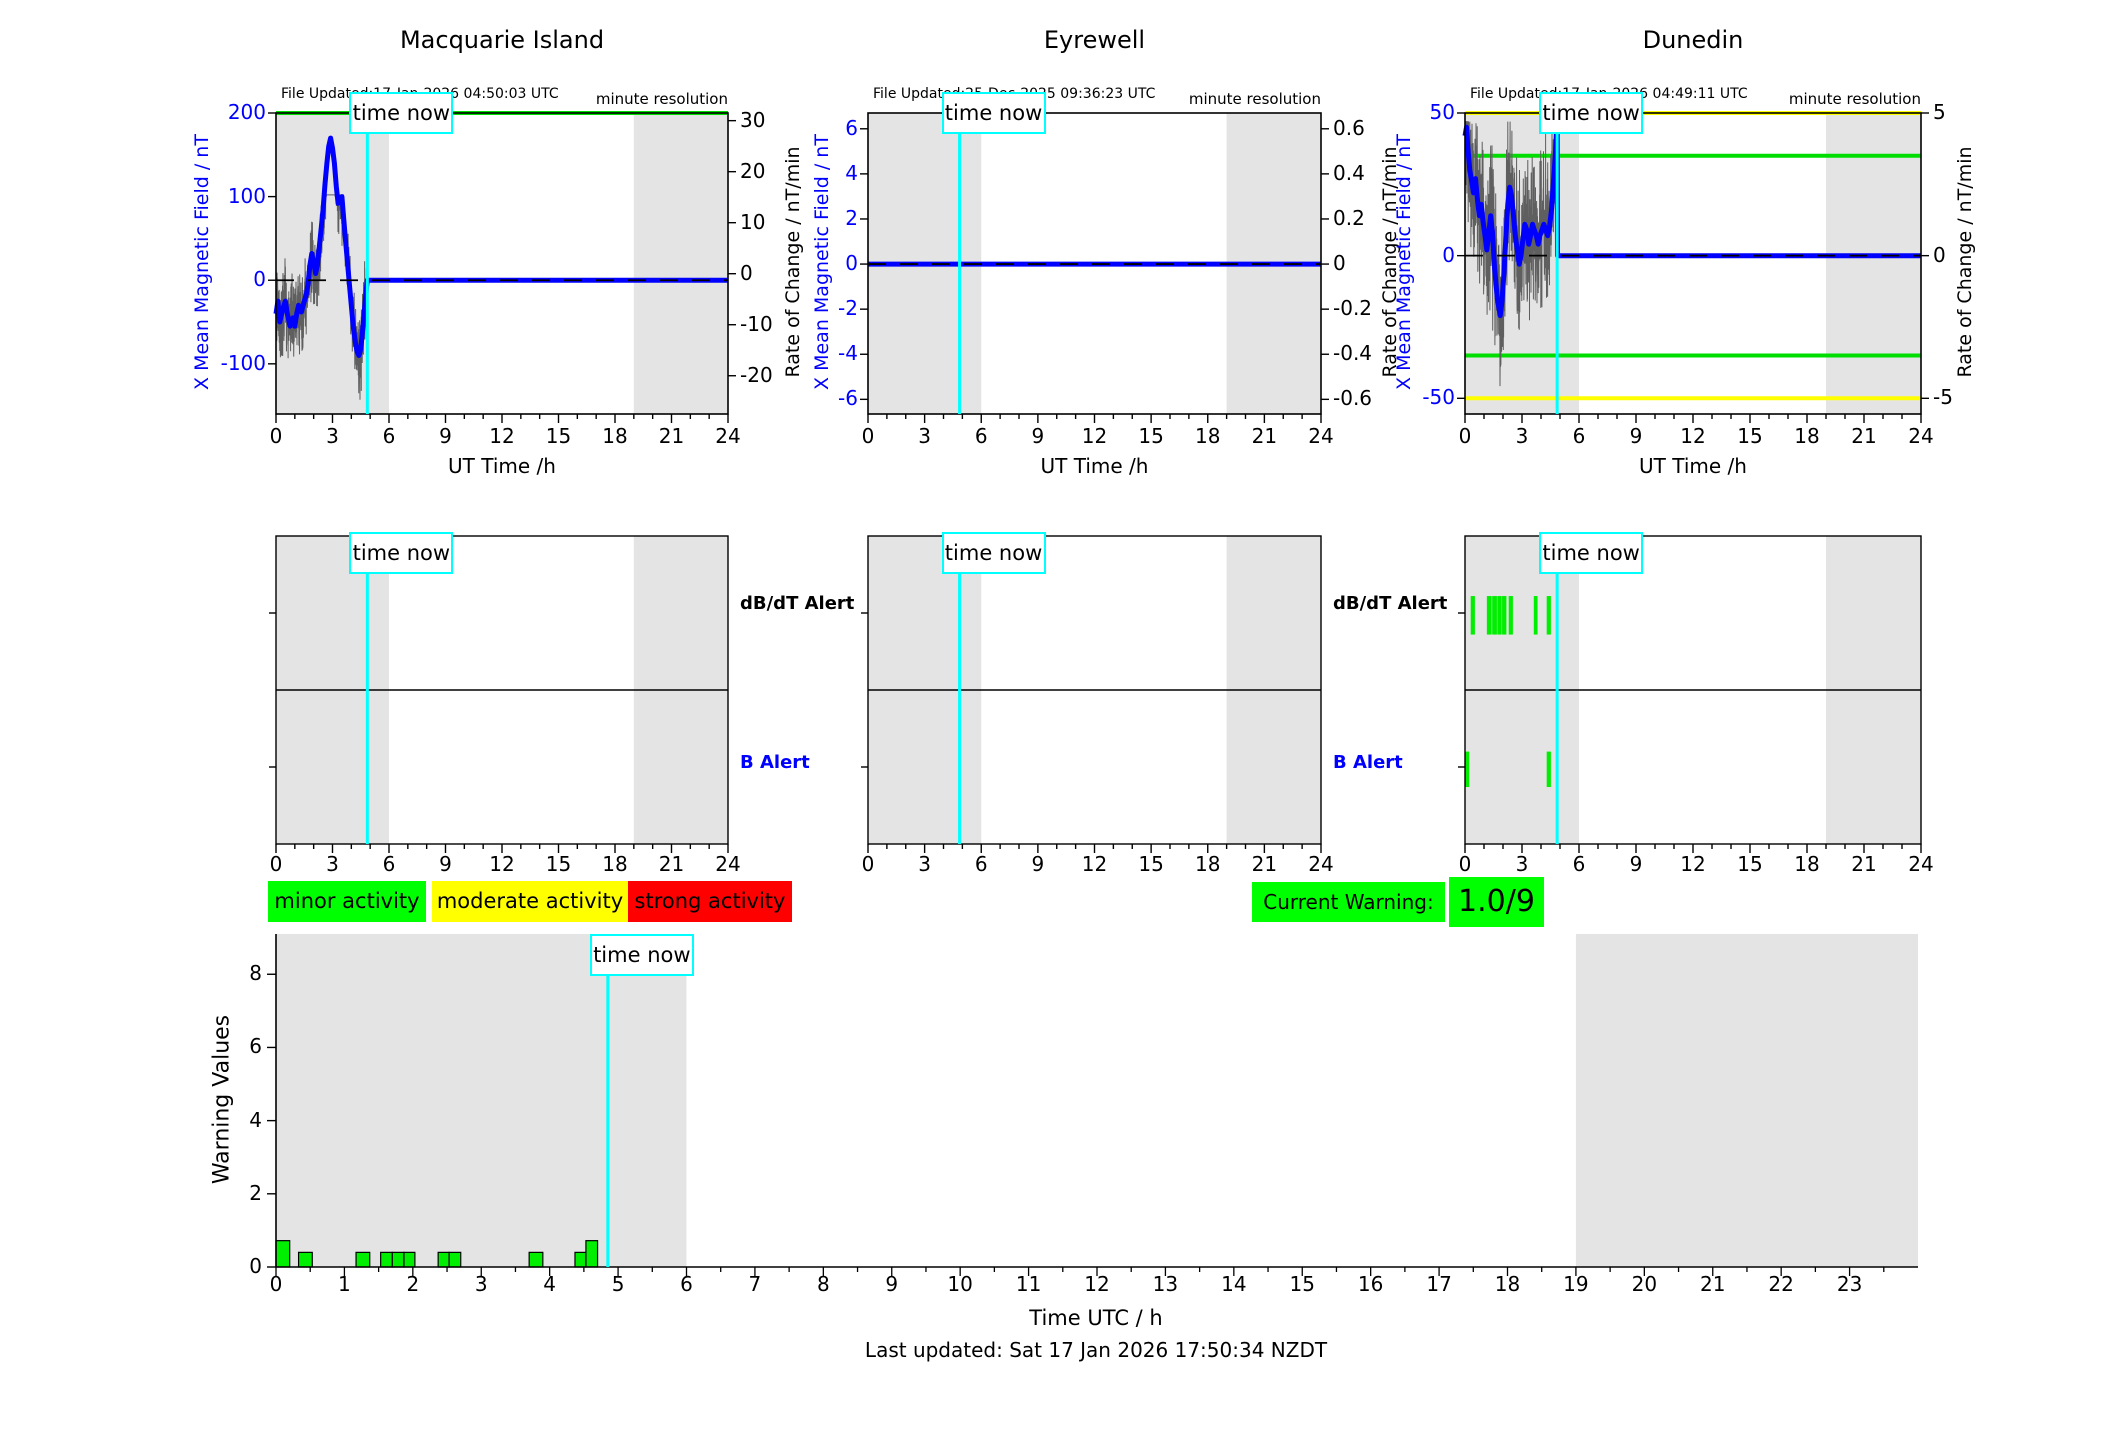  What do you see at coordinates (1943, 397) in the screenshot?
I see `y-right-tick-label: -5` at bounding box center [1943, 397].